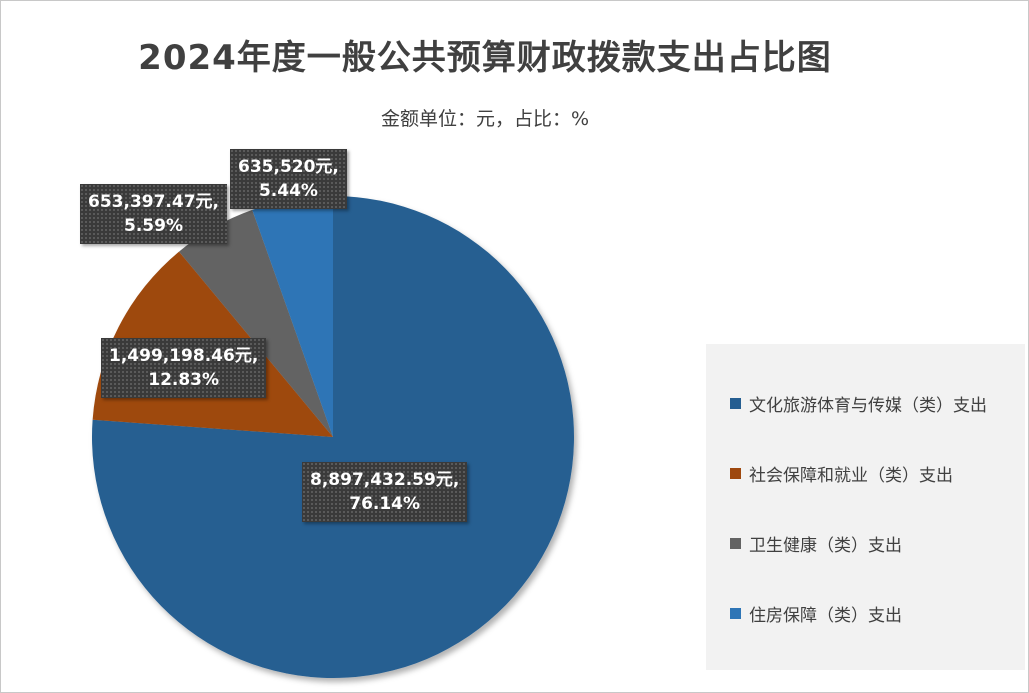  What do you see at coordinates (825, 545) in the screenshot?
I see `legend-label: 卫生健康（类）支出` at bounding box center [825, 545].